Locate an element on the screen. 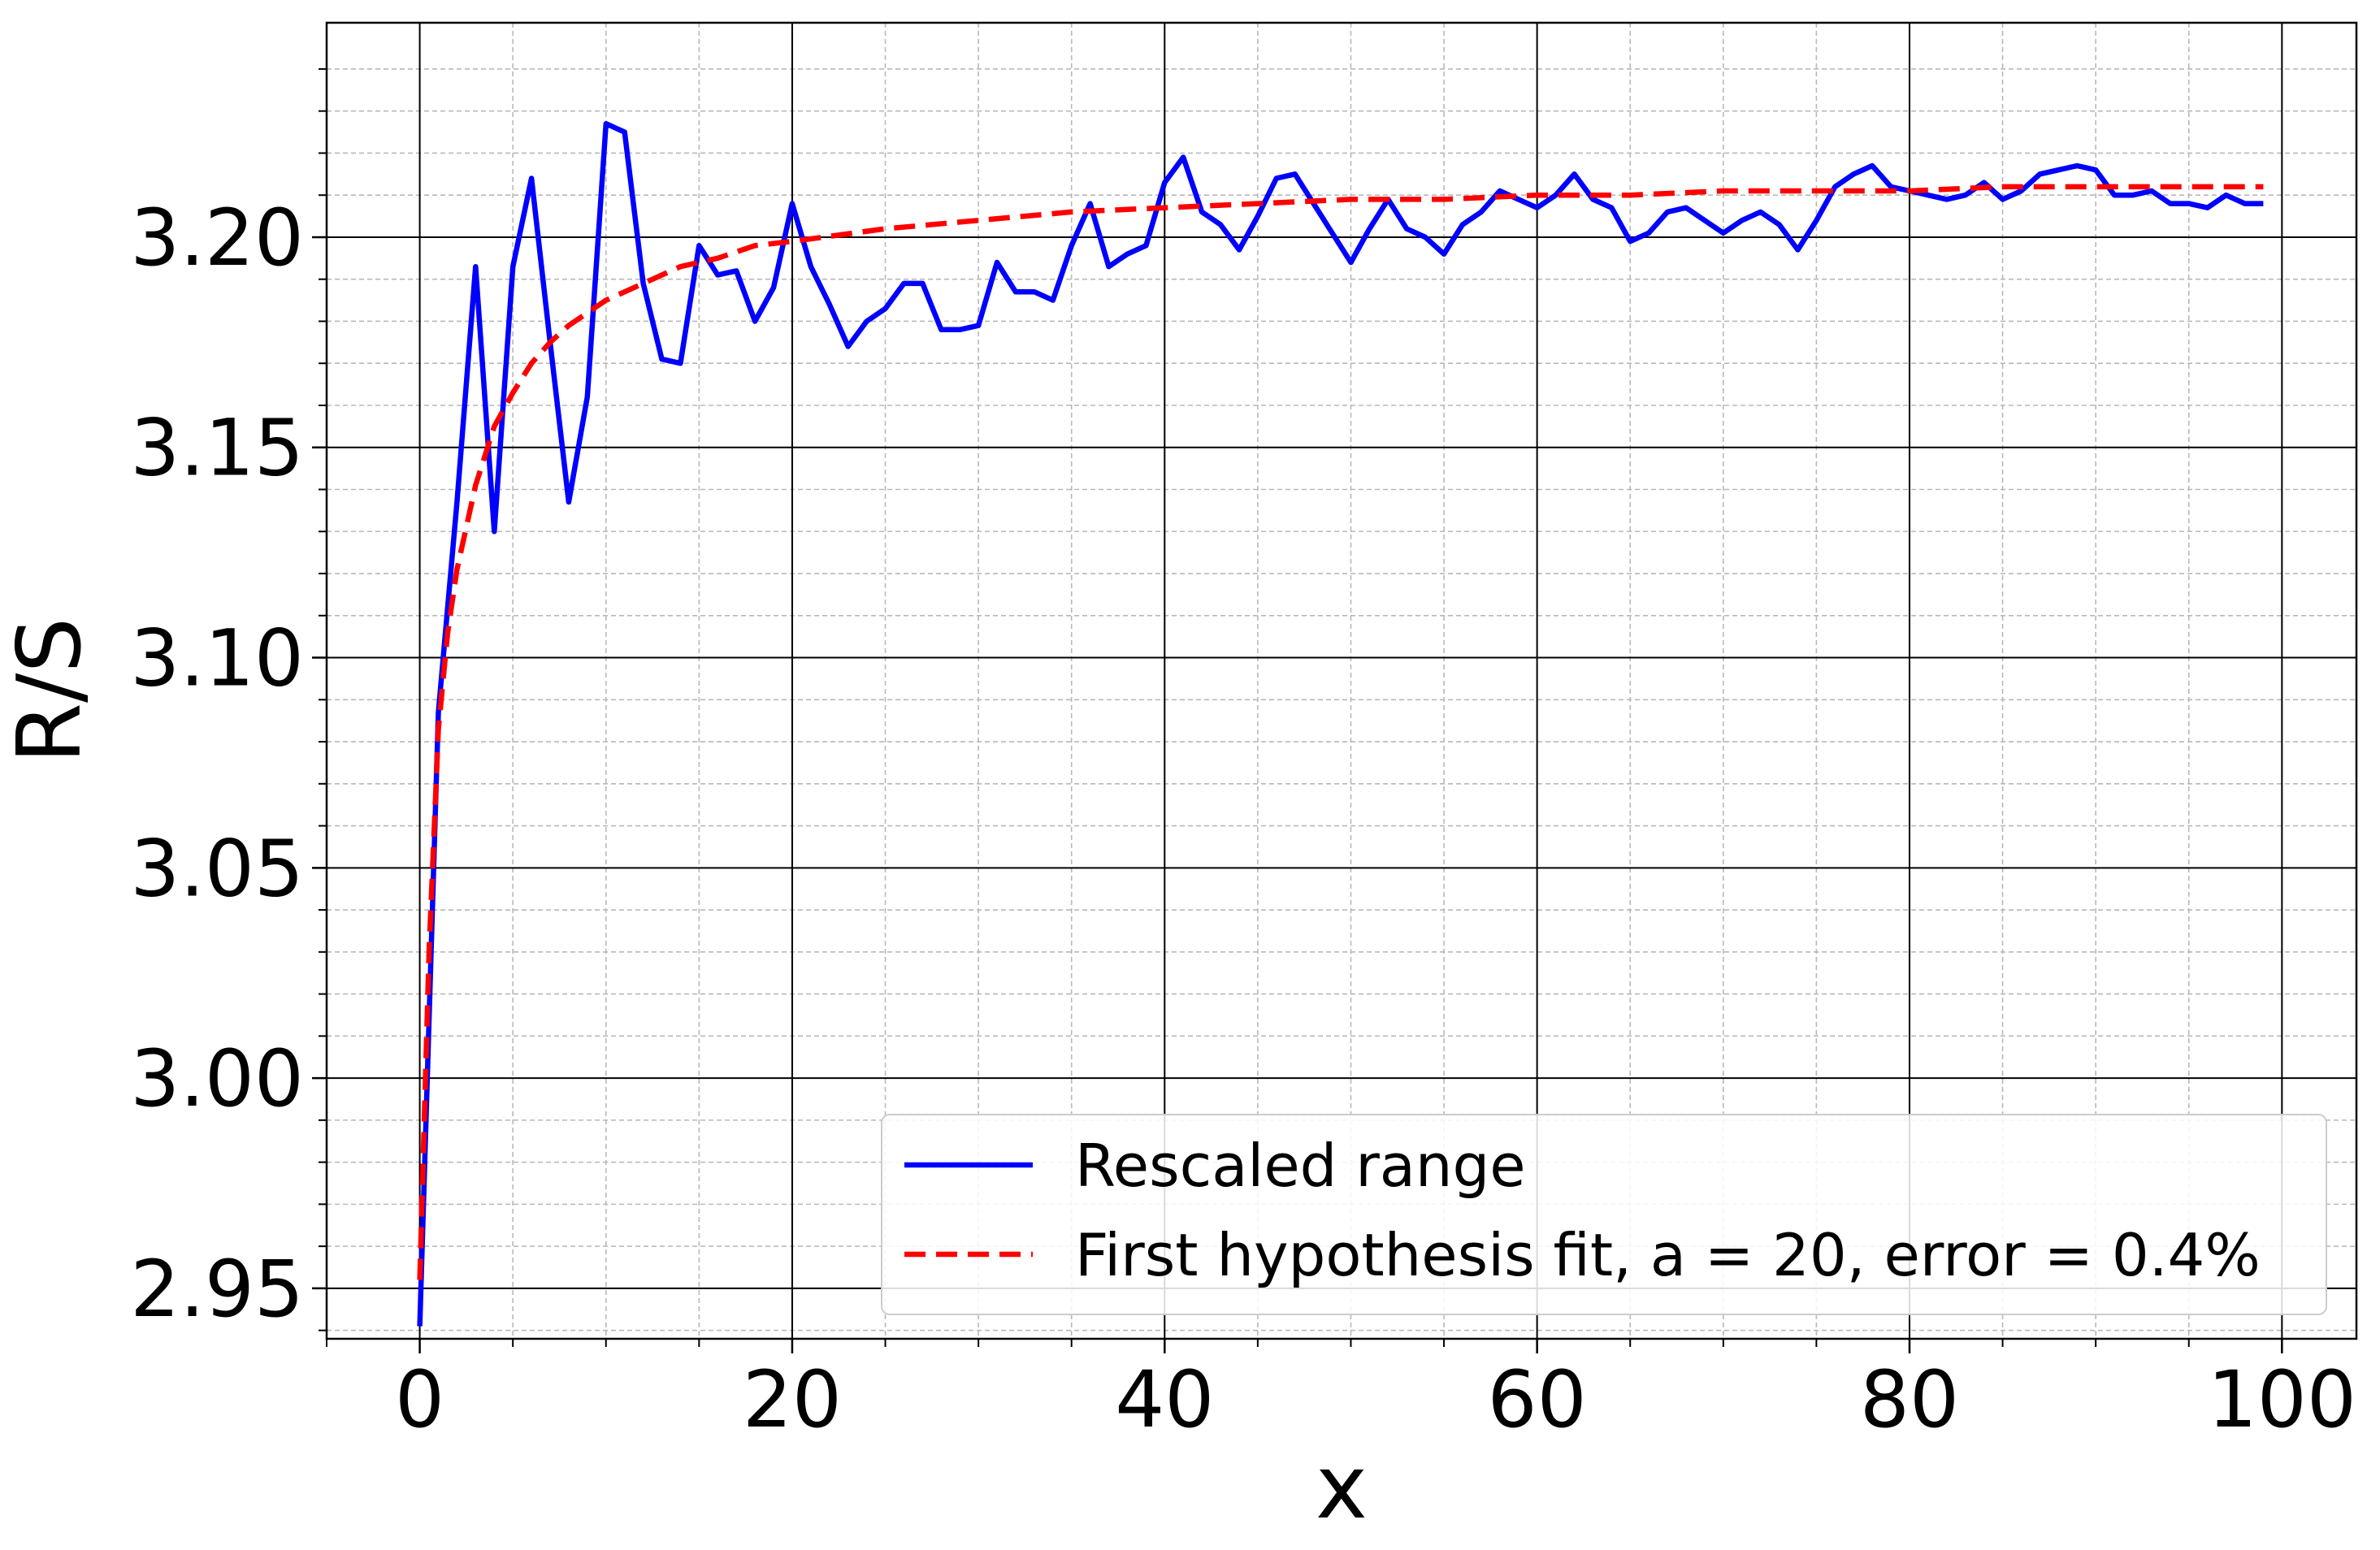 The width and height of the screenshot is (2380, 1550). x-tick-label: 0 is located at coordinates (420, 1399).